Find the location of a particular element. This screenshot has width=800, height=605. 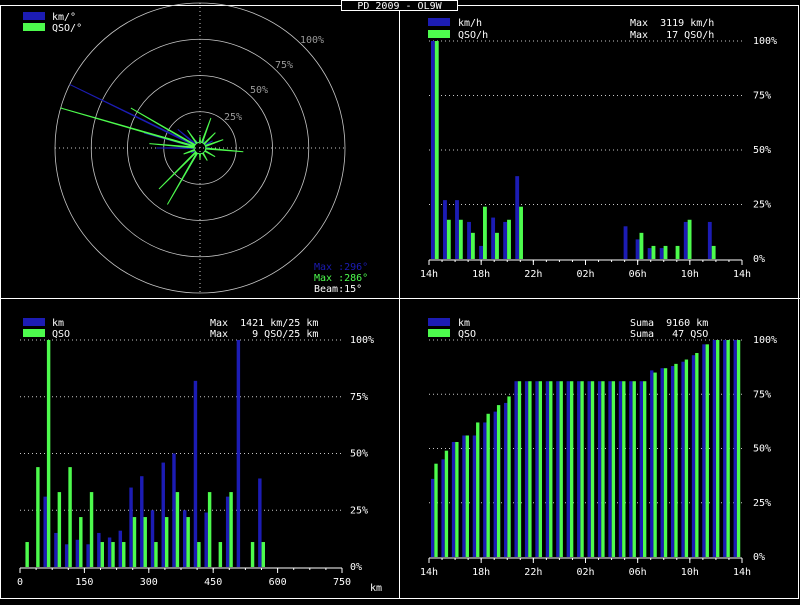

x-tick-label: 18h is located at coordinates (481, 274).